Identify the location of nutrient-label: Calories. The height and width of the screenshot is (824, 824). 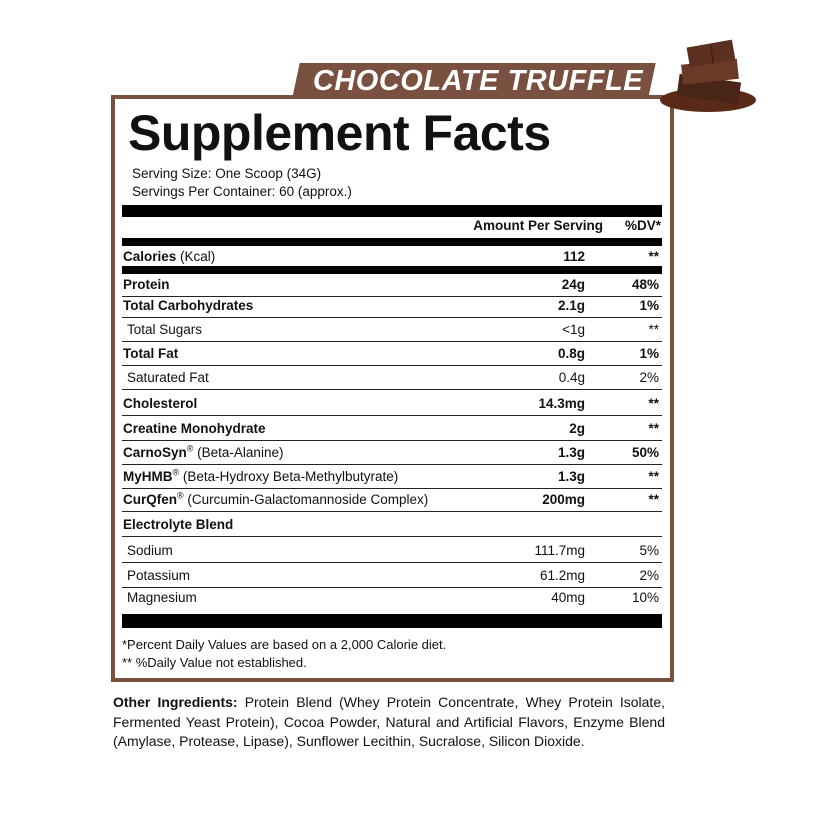
(150, 256).